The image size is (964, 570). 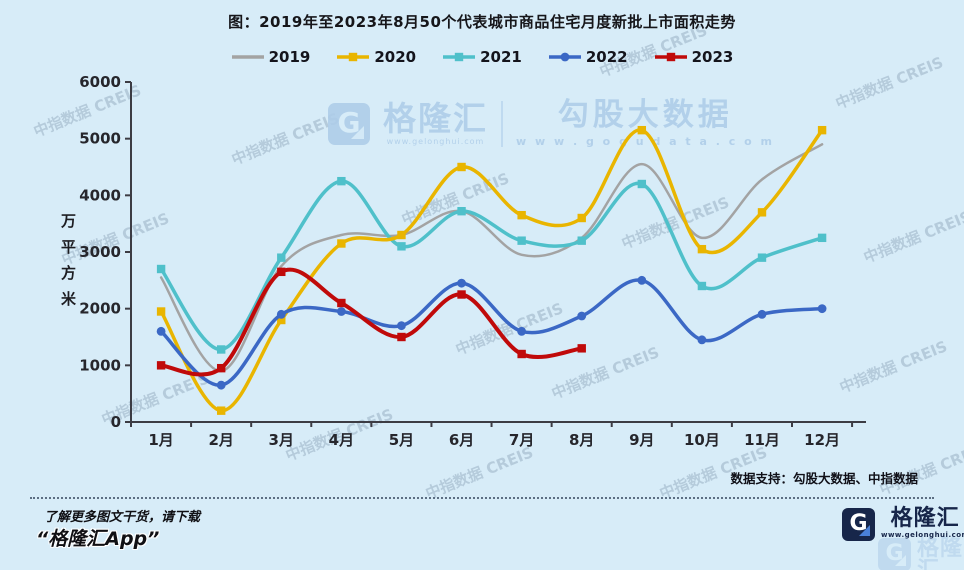 What do you see at coordinates (824, 478) in the screenshot?
I see `data-source-note: 数据支持：勾股大数据、中指数据` at bounding box center [824, 478].